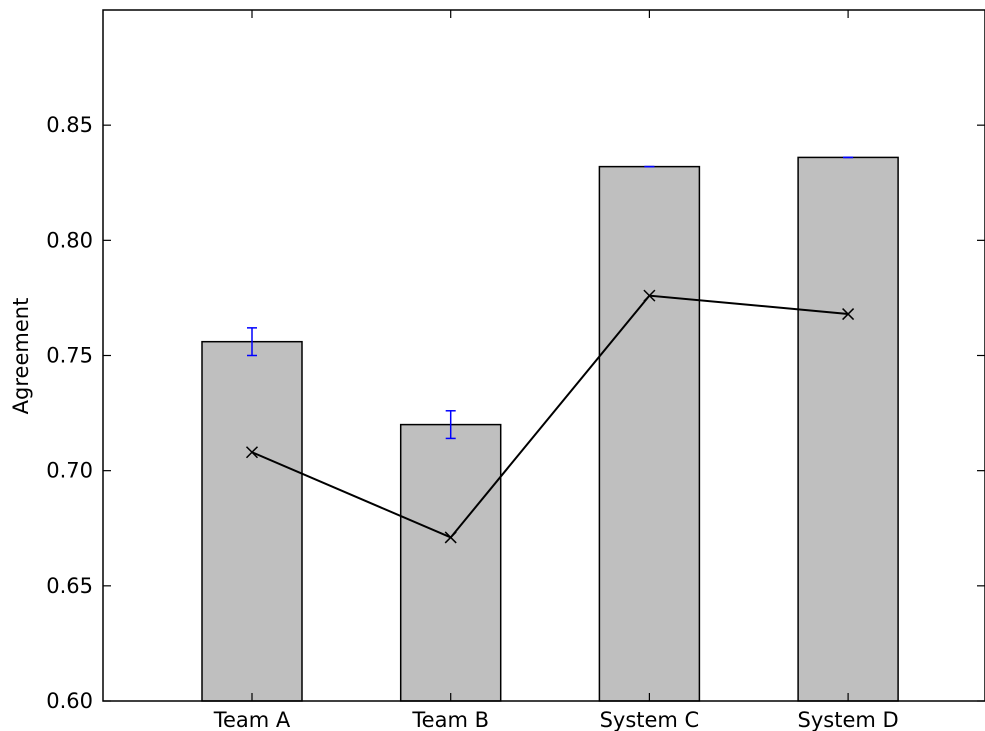  I want to click on line-point-system-c, so click(649, 295).